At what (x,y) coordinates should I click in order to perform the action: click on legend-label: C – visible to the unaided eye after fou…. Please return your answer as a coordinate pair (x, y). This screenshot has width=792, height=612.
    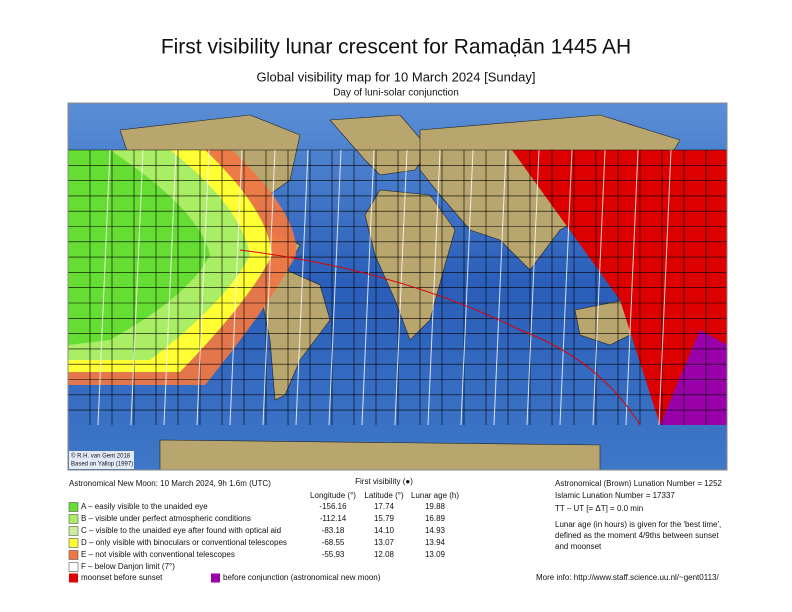
    Looking at the image, I should click on (181, 530).